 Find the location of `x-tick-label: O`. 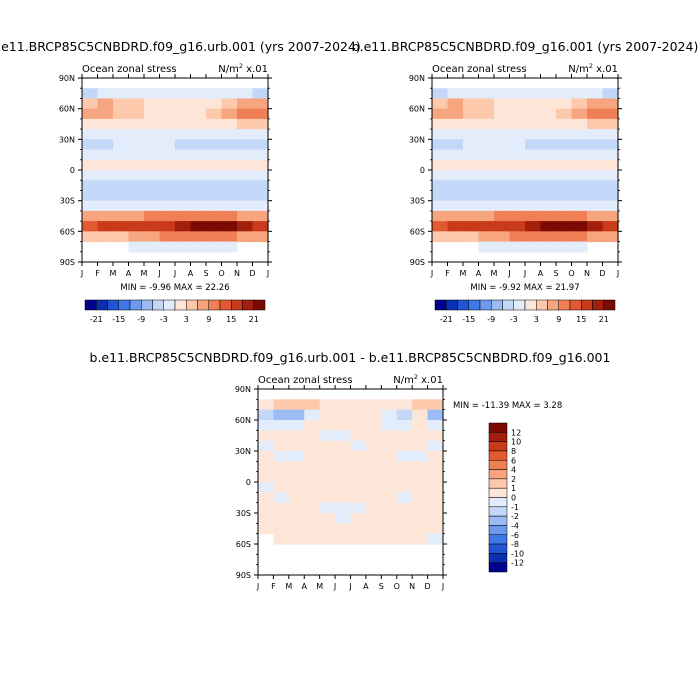

x-tick-label: O is located at coordinates (571, 273).